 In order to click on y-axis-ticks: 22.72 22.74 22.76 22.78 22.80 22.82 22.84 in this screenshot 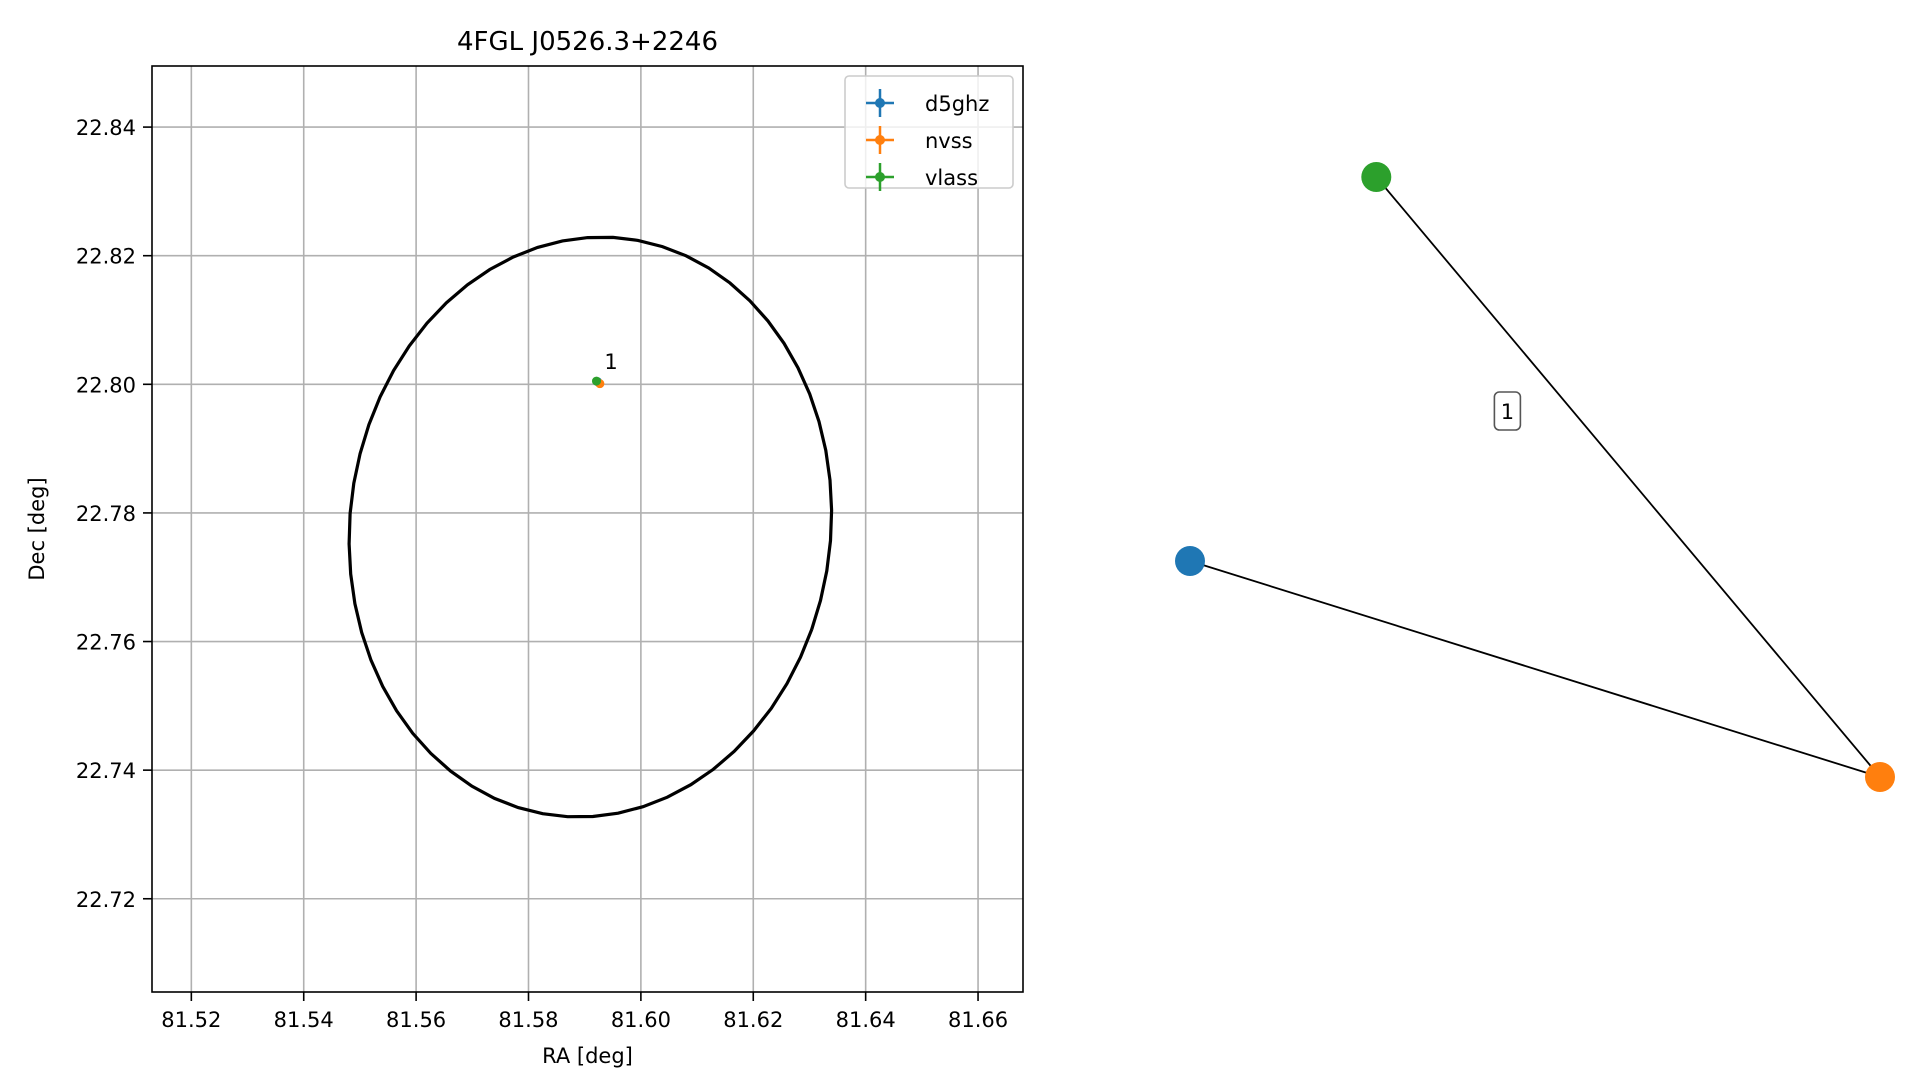, I will do `click(114, 514)`.